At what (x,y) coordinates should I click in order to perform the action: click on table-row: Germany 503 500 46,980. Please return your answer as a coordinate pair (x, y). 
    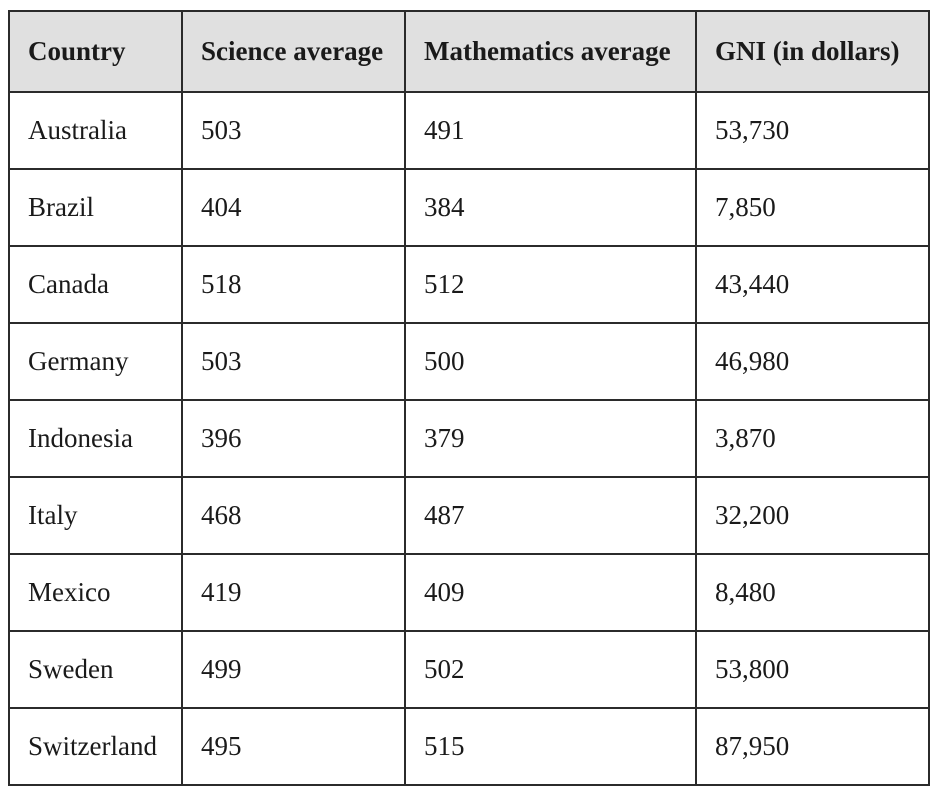
    Looking at the image, I should click on (469, 361).